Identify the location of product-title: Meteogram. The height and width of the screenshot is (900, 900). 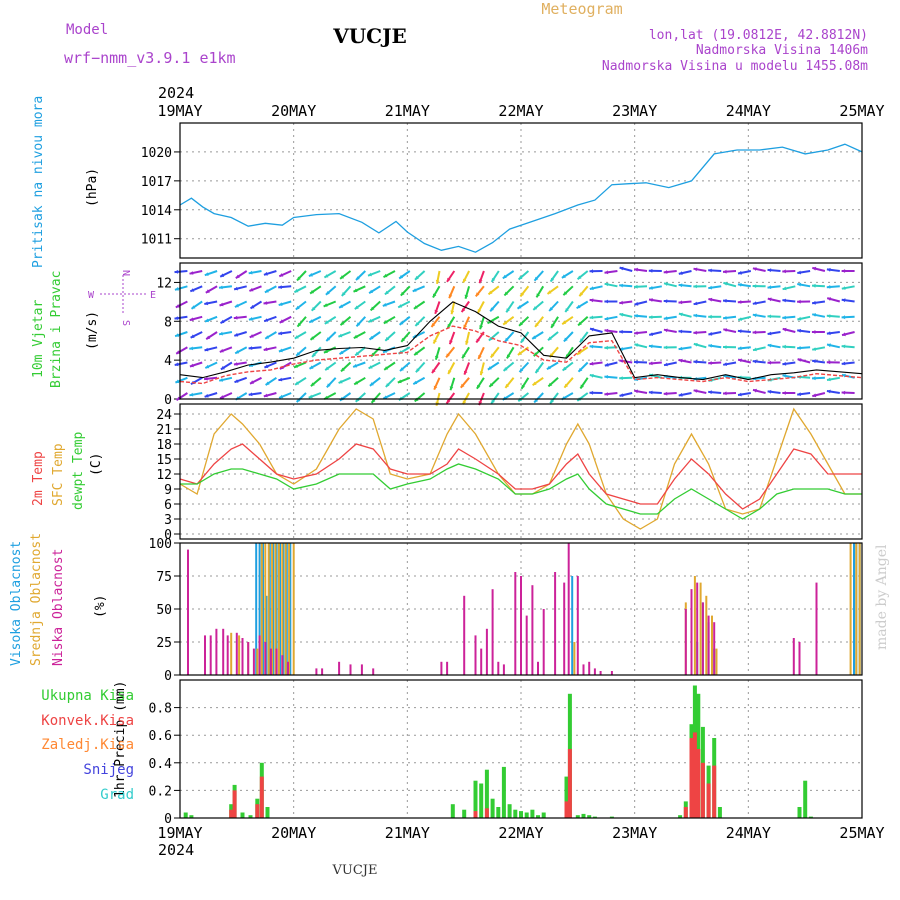
(581, 9).